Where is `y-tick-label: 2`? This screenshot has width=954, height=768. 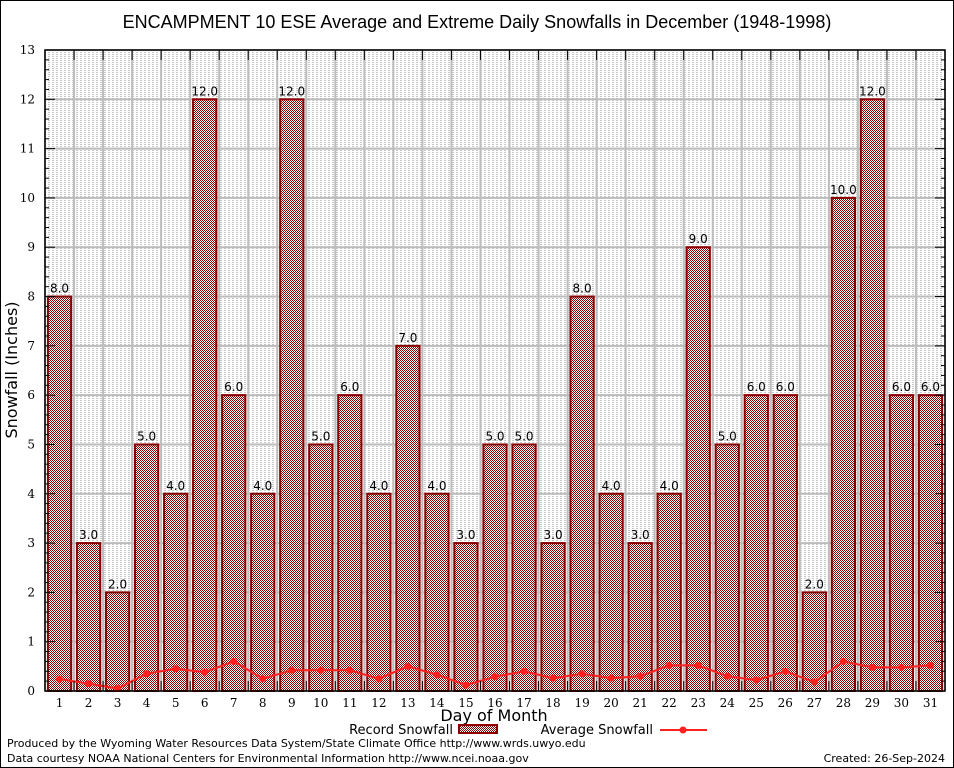
y-tick-label: 2 is located at coordinates (31, 592).